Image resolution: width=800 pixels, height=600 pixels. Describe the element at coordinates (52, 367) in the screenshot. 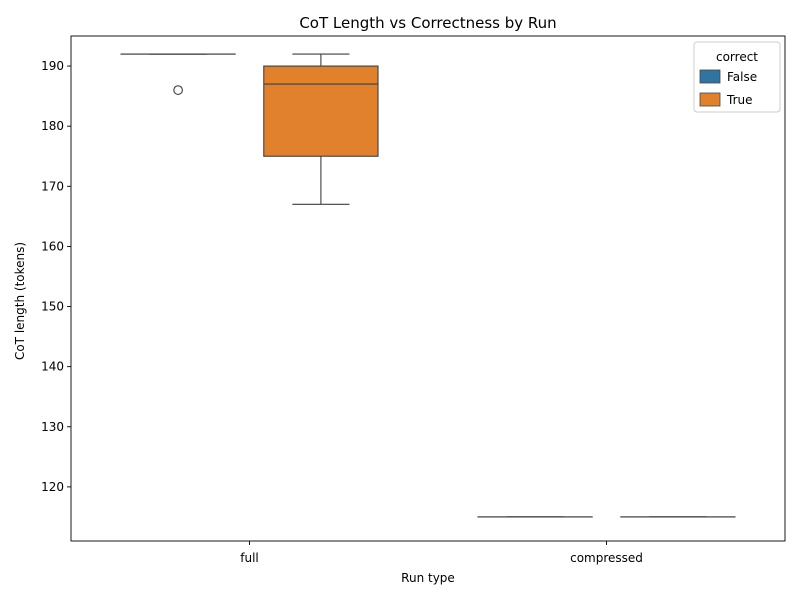

I see `y-tick-label: 140` at that location.